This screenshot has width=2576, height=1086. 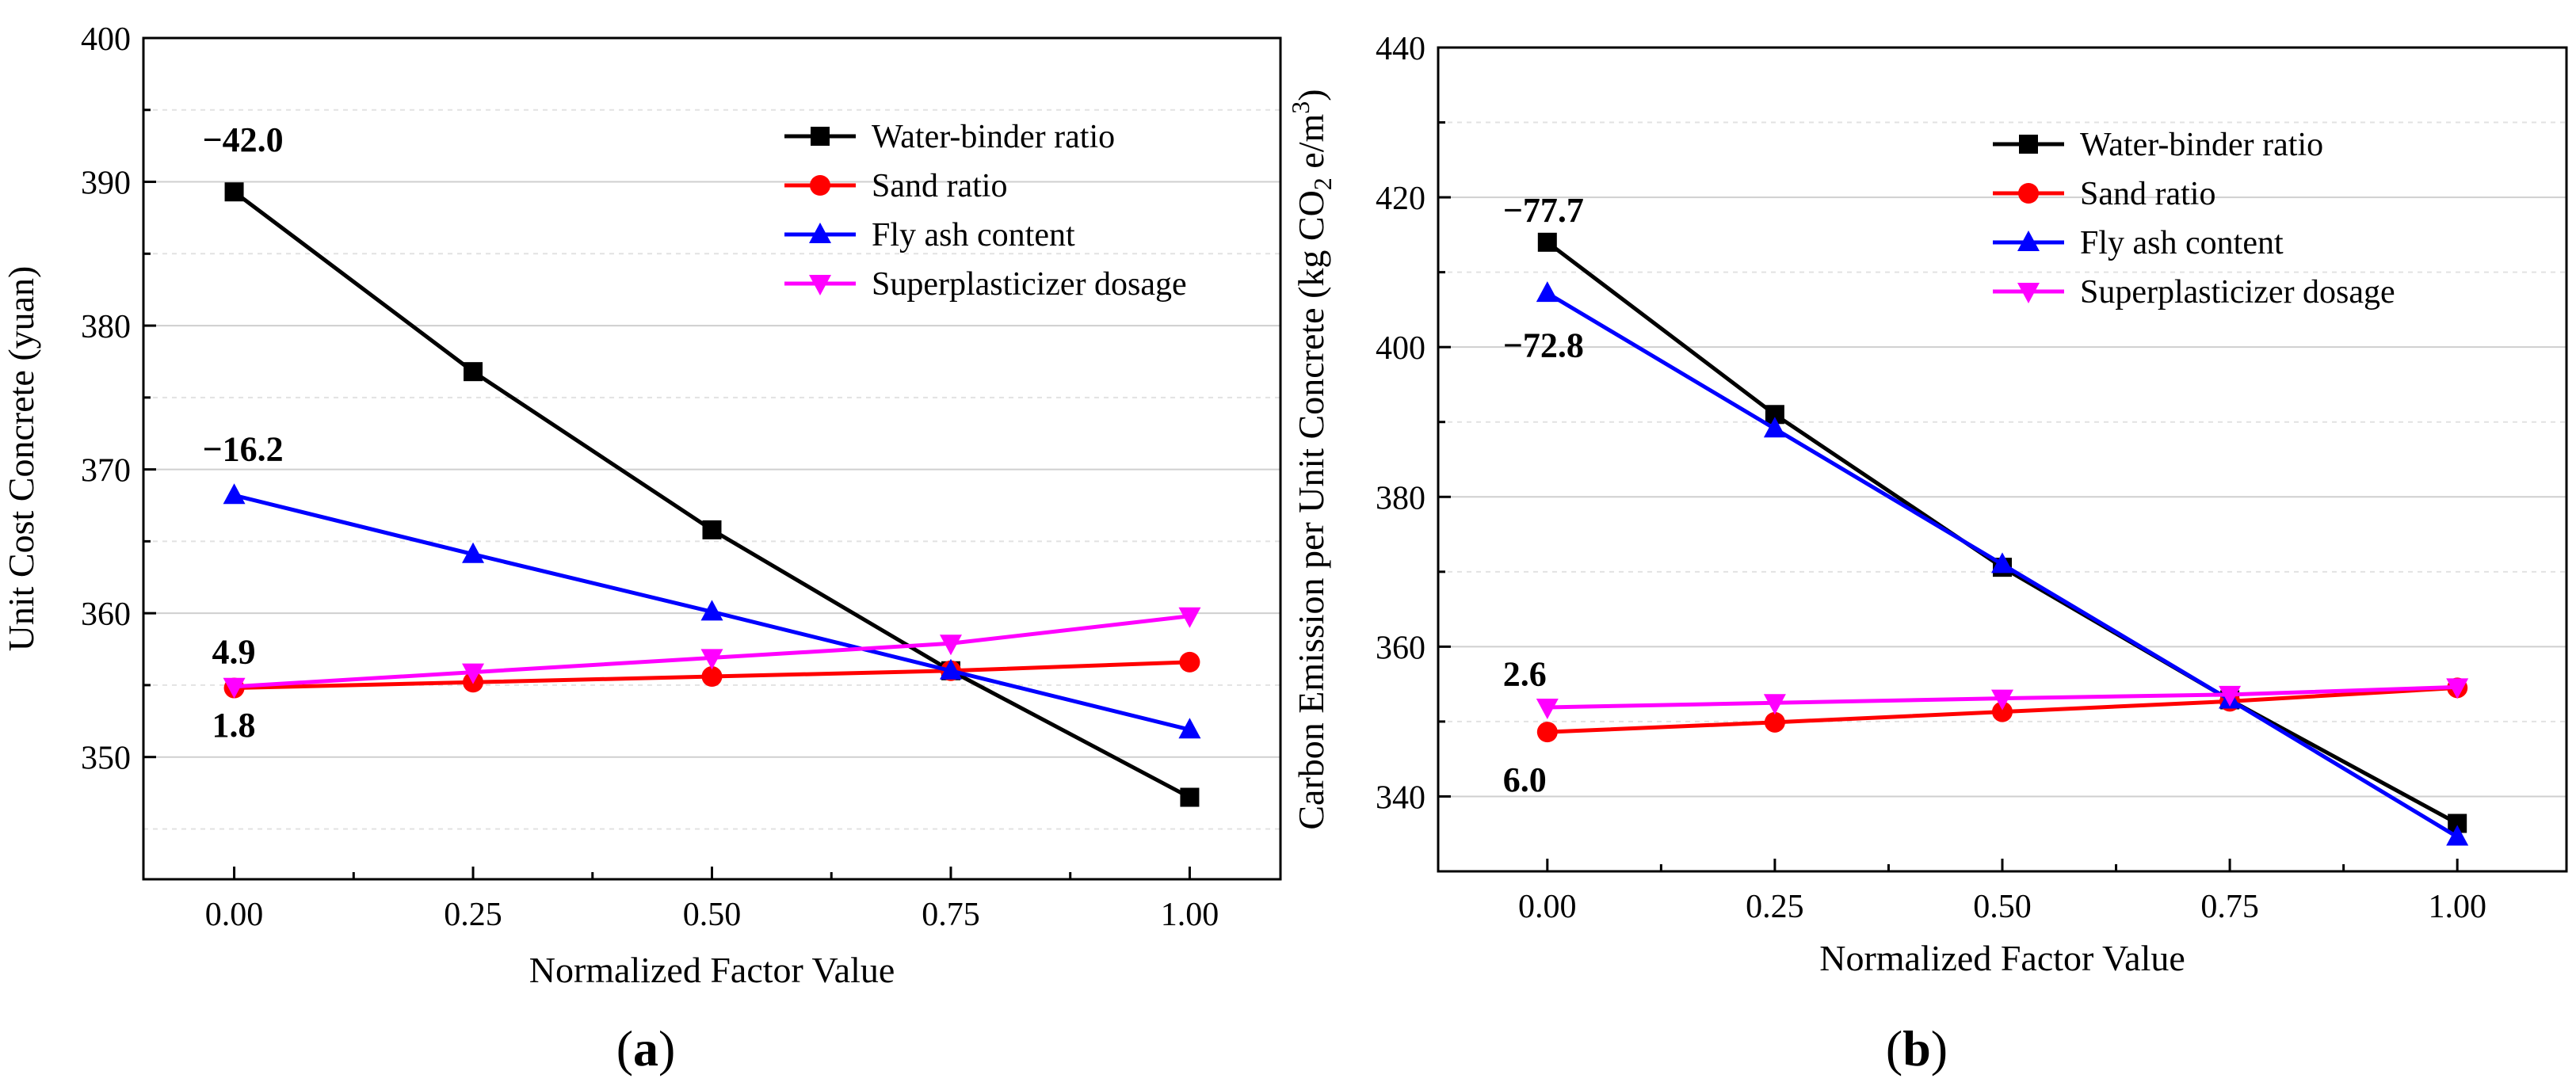 I want to click on y-tick-label: 390, so click(x=106, y=184).